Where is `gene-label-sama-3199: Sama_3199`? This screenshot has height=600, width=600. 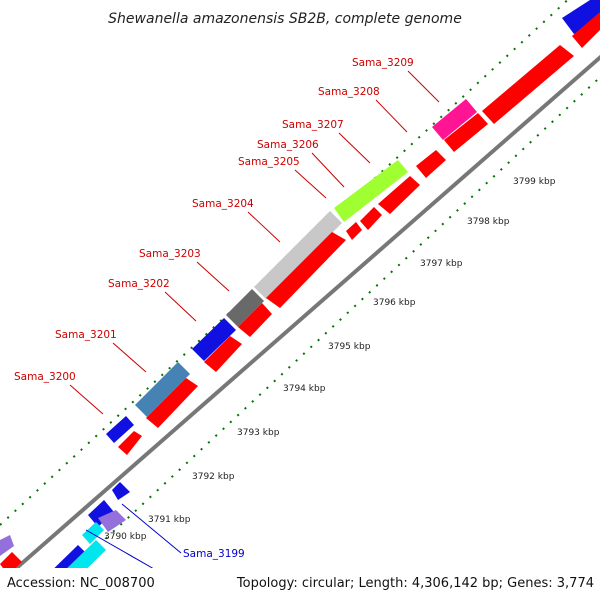
gene-label-sama-3199: Sama_3199 is located at coordinates (214, 554).